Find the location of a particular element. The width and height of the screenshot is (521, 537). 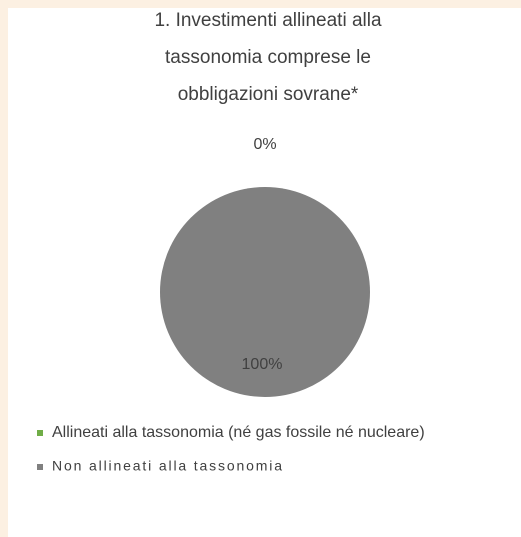

data-label: 0% is located at coordinates (264, 144).